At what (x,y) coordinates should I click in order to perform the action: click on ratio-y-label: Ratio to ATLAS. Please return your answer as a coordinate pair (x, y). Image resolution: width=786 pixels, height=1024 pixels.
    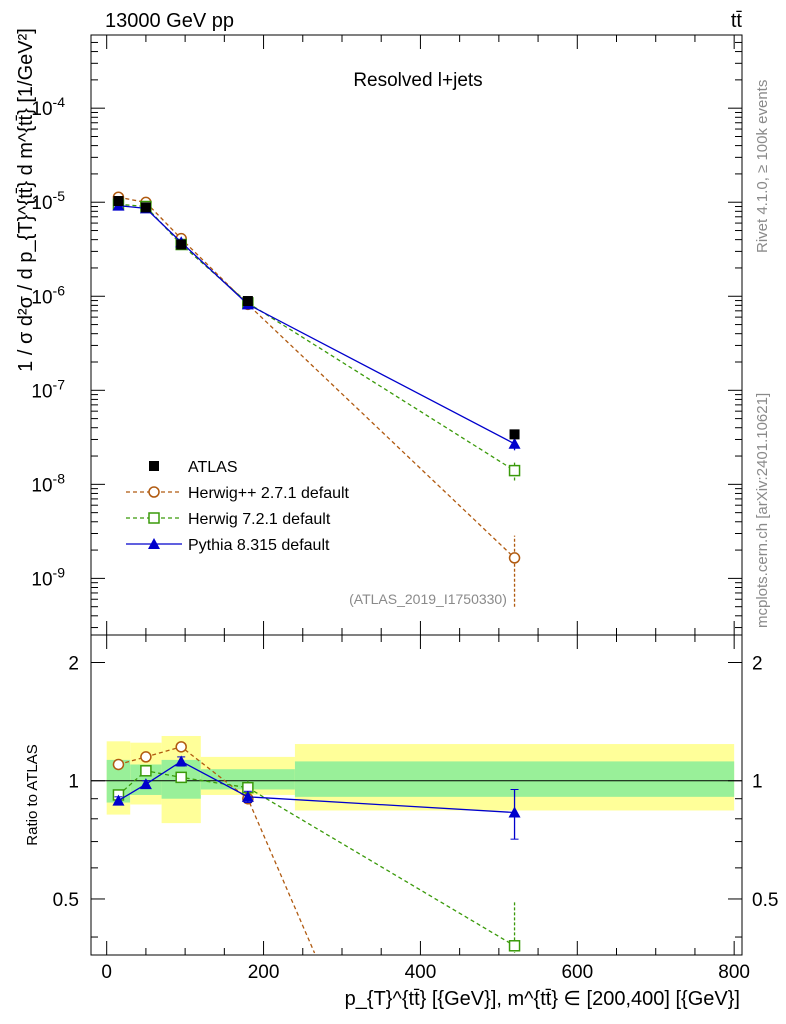
    Looking at the image, I should click on (32, 794).